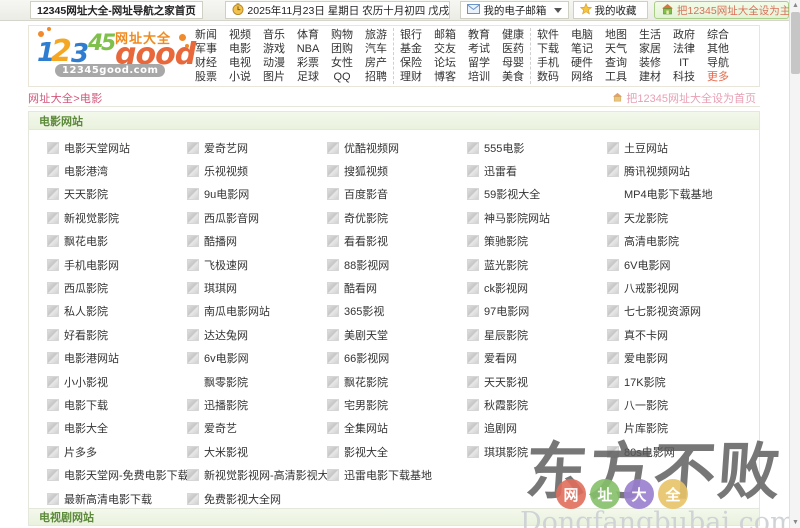 This screenshot has height=528, width=800. Describe the element at coordinates (479, 48) in the screenshot. I see `nav-link: 考试` at that location.